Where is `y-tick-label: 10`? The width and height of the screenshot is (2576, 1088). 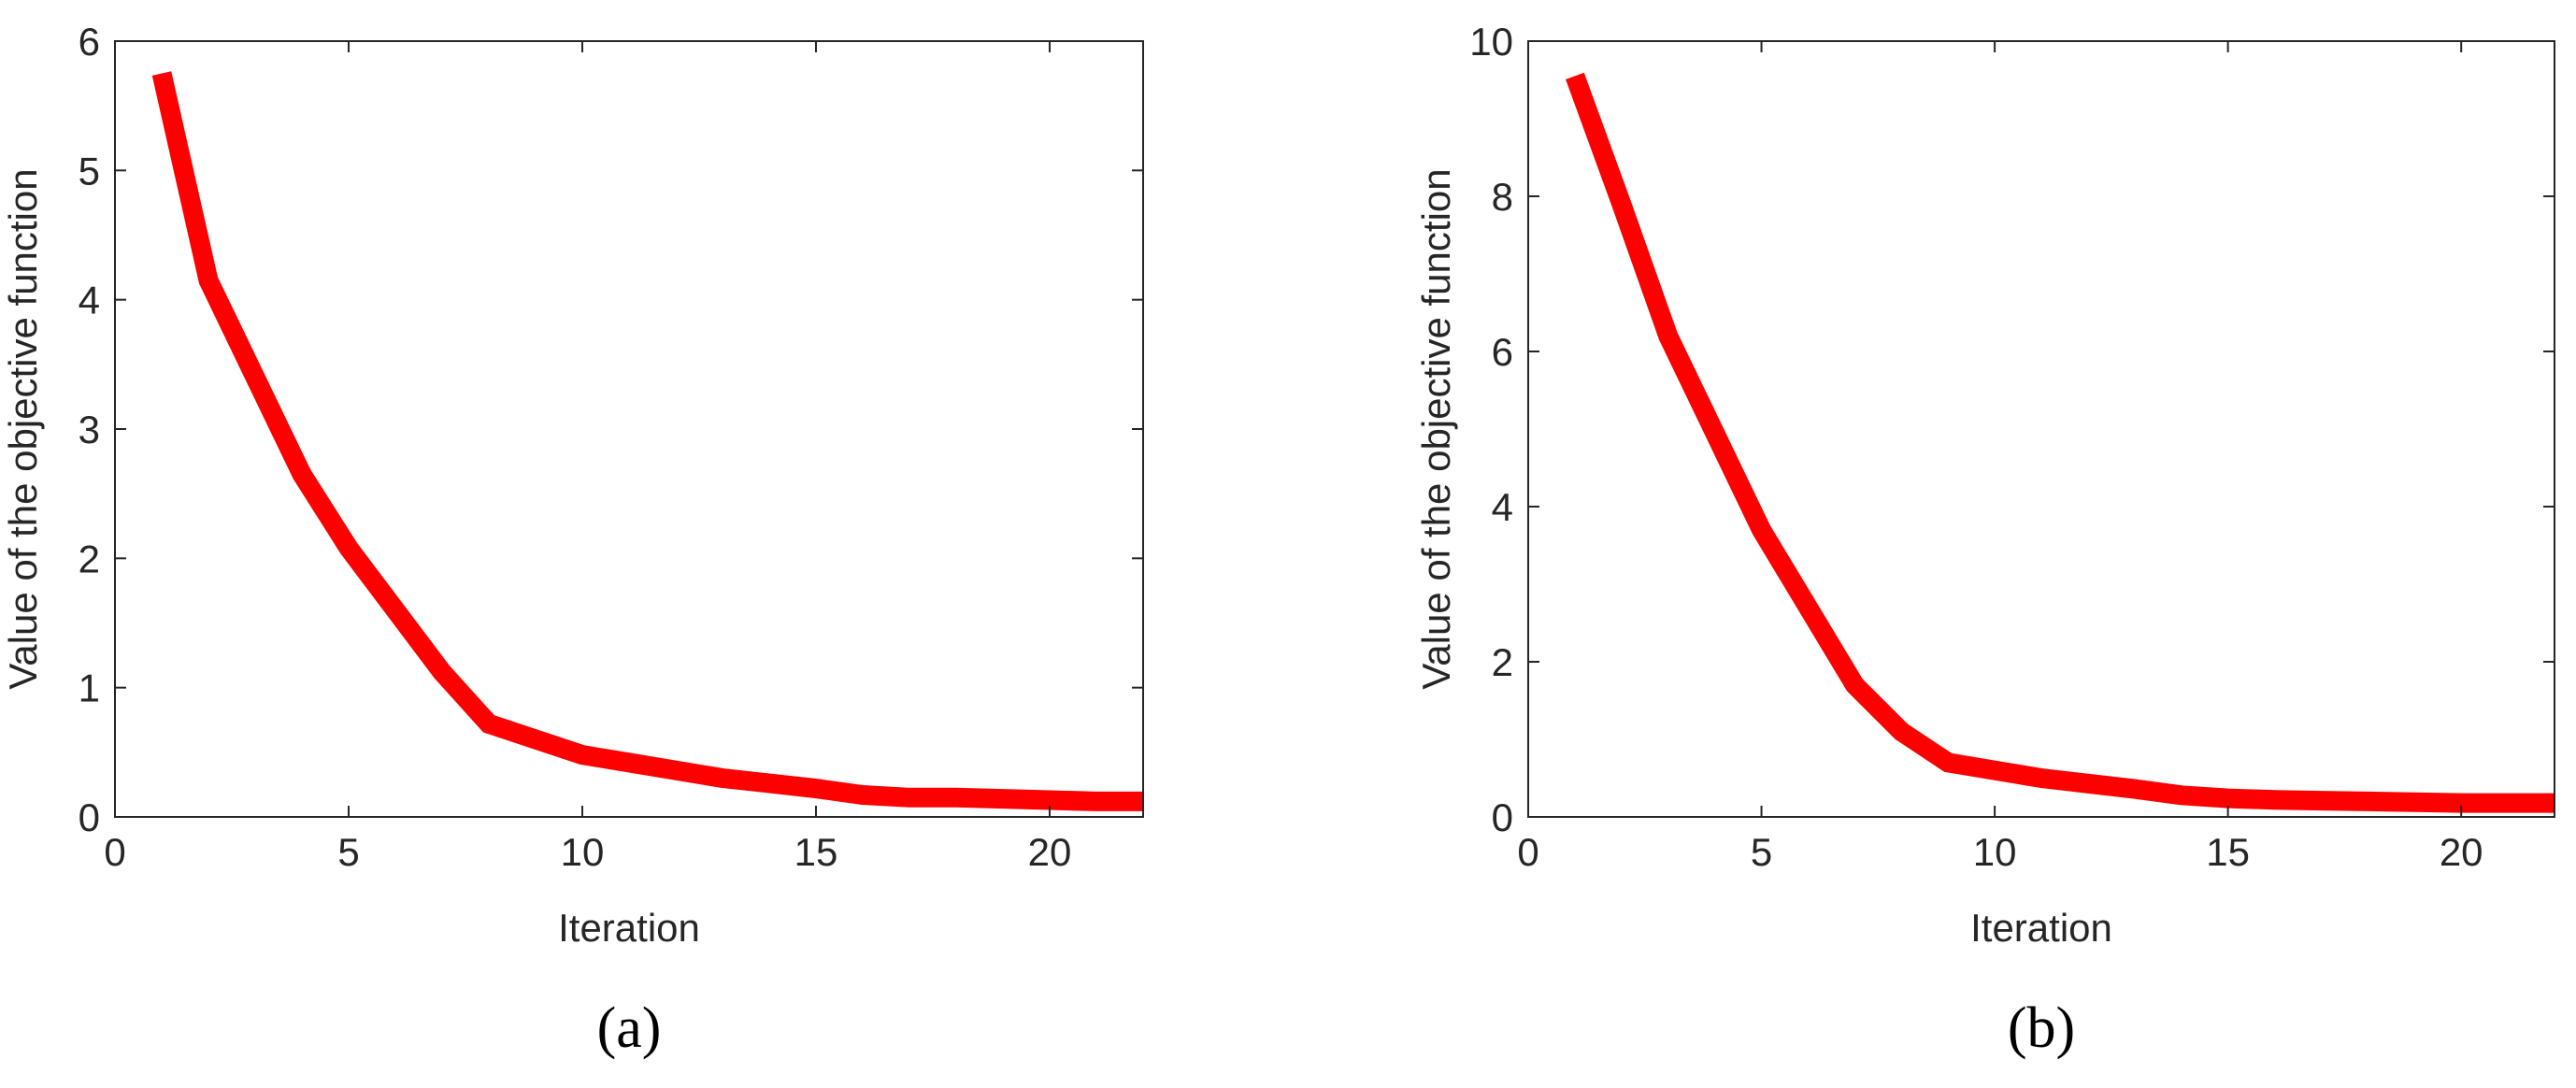 y-tick-label: 10 is located at coordinates (1491, 42).